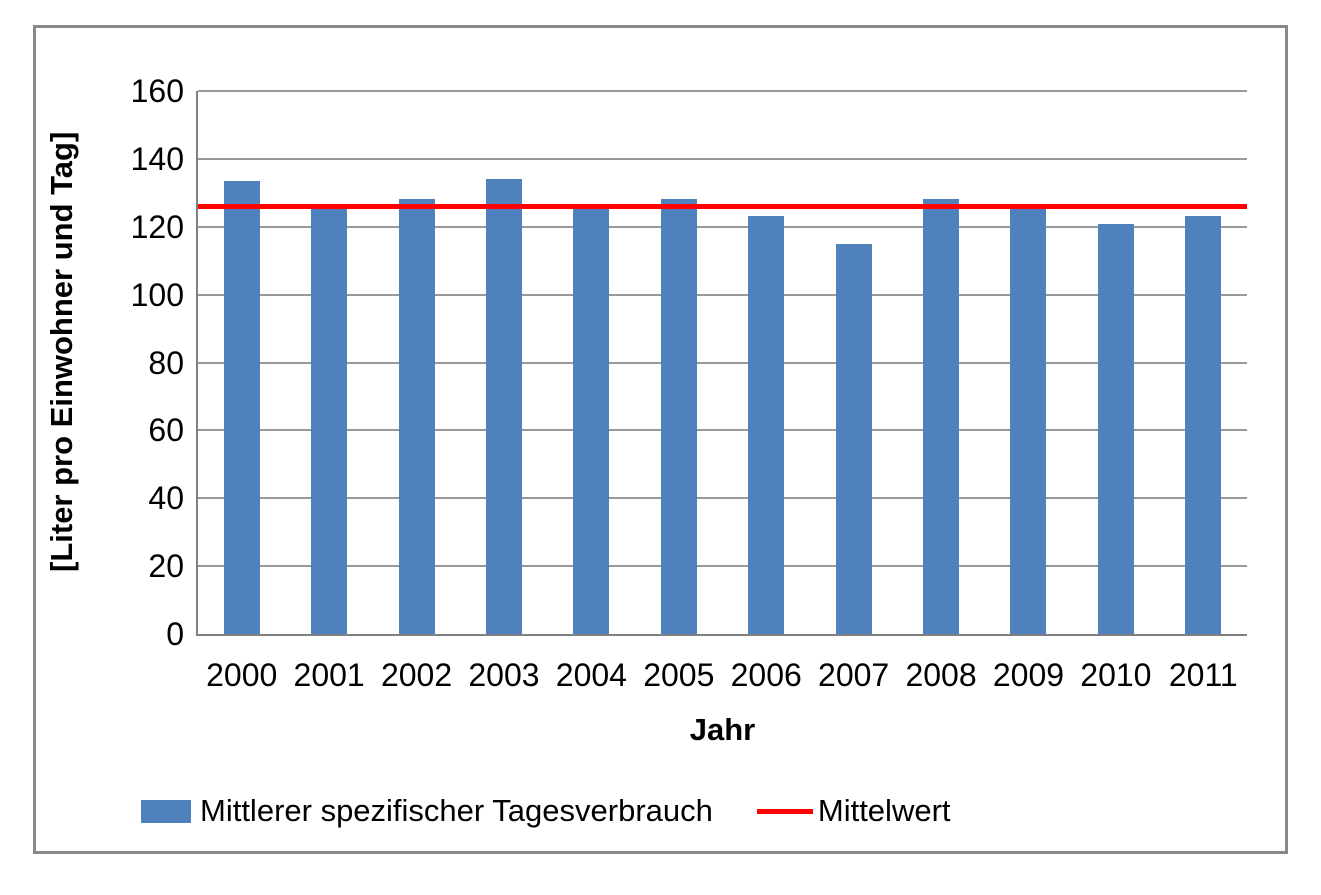  I want to click on y-tick-label-0: 0, so click(175, 634).